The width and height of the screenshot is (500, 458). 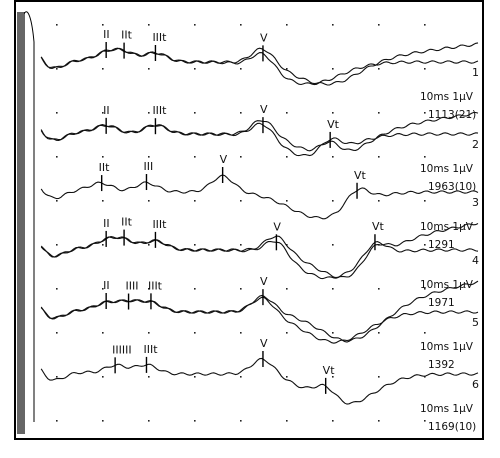 What do you see at coordinates (121, 349) in the screenshot?
I see `peak-label: IIIIII` at bounding box center [121, 349].